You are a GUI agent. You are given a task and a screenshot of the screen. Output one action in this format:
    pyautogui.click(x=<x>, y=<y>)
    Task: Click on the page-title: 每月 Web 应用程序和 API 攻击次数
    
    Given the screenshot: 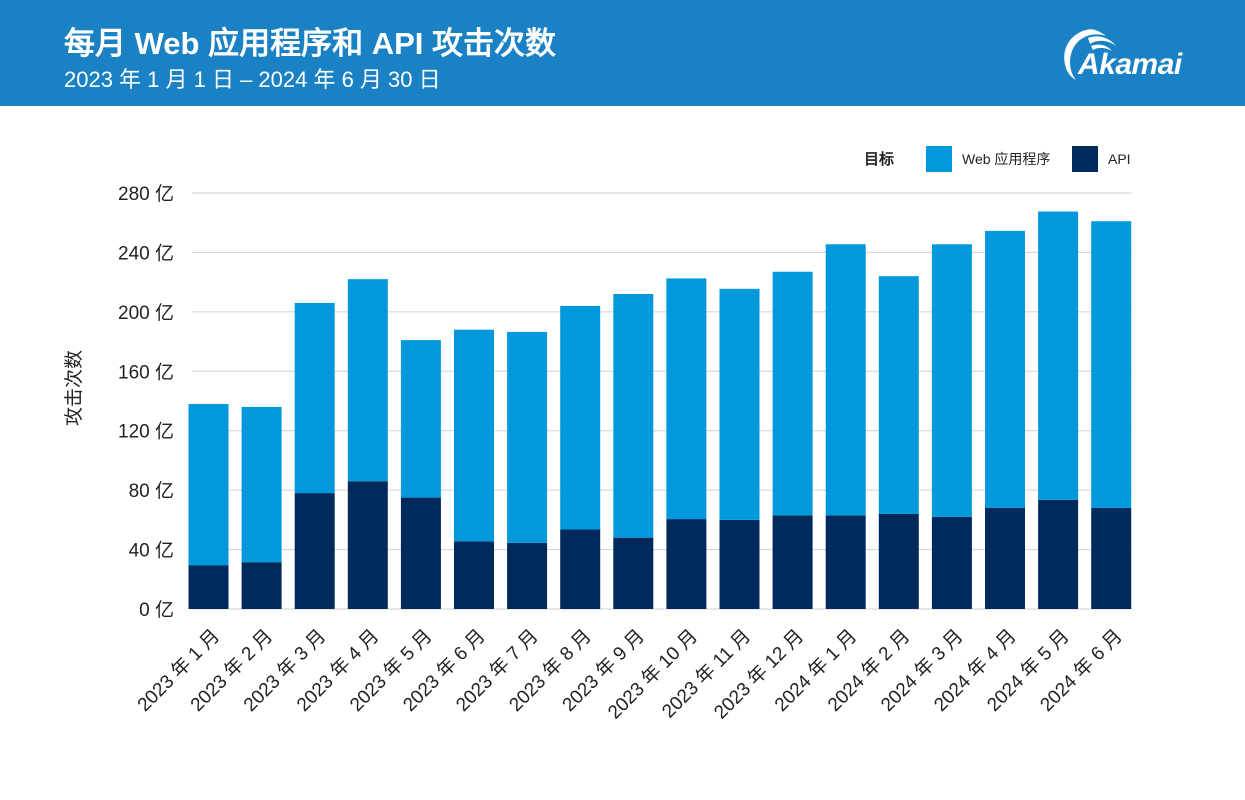 What is the action you would take?
    pyautogui.click(x=310, y=43)
    